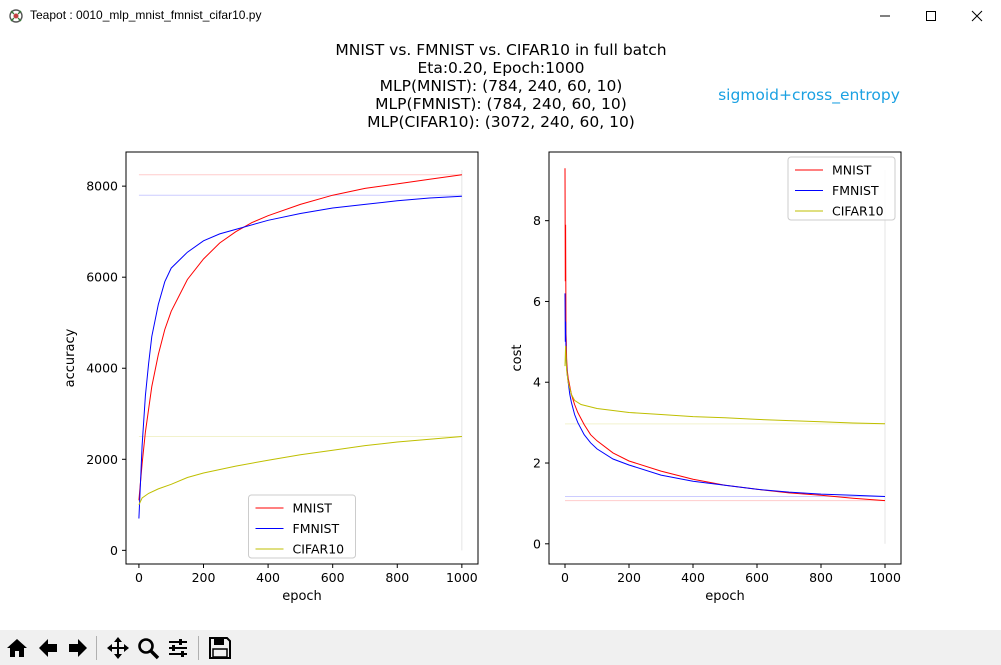  What do you see at coordinates (70, 357) in the screenshot?
I see `y-axis-label: accuracy` at bounding box center [70, 357].